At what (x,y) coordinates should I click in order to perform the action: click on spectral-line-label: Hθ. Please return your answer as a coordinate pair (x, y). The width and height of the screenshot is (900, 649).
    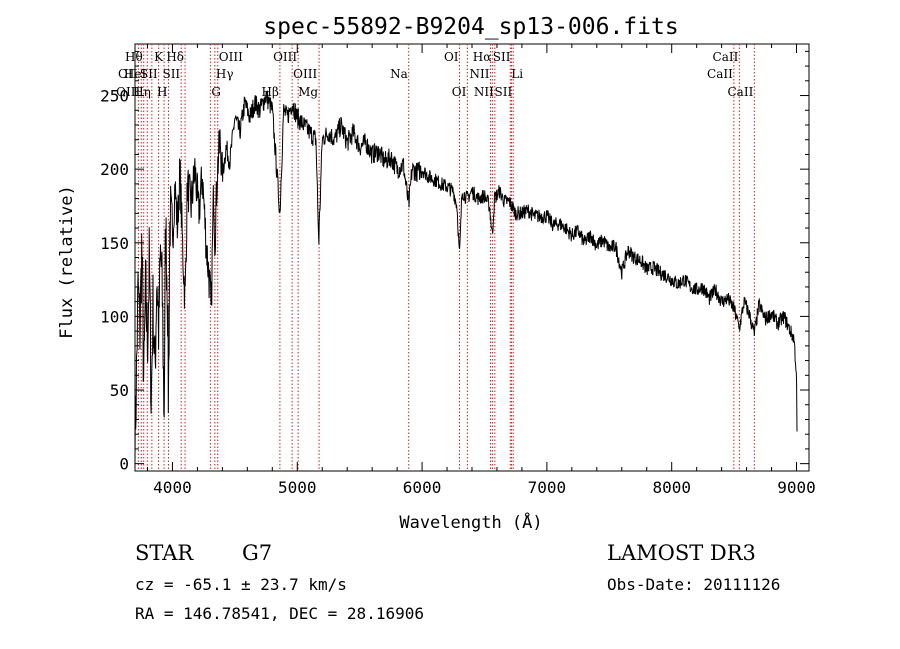
    Looking at the image, I should click on (134, 57).